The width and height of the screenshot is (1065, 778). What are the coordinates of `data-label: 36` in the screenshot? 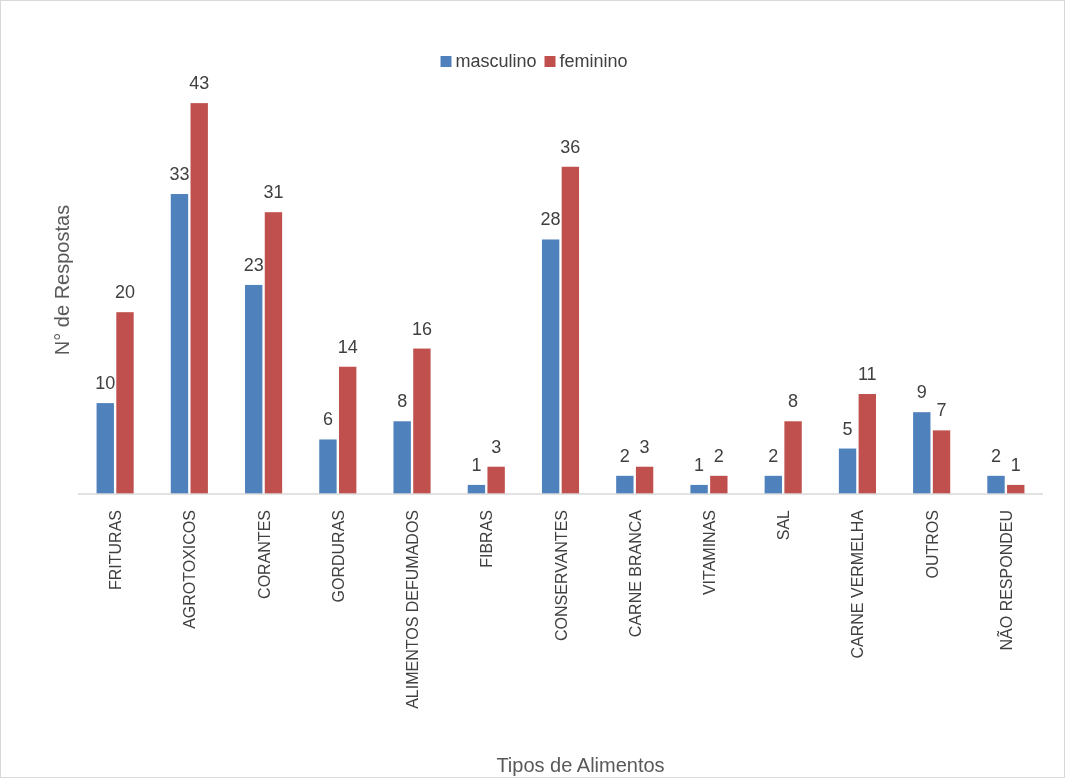 It's located at (570, 146).